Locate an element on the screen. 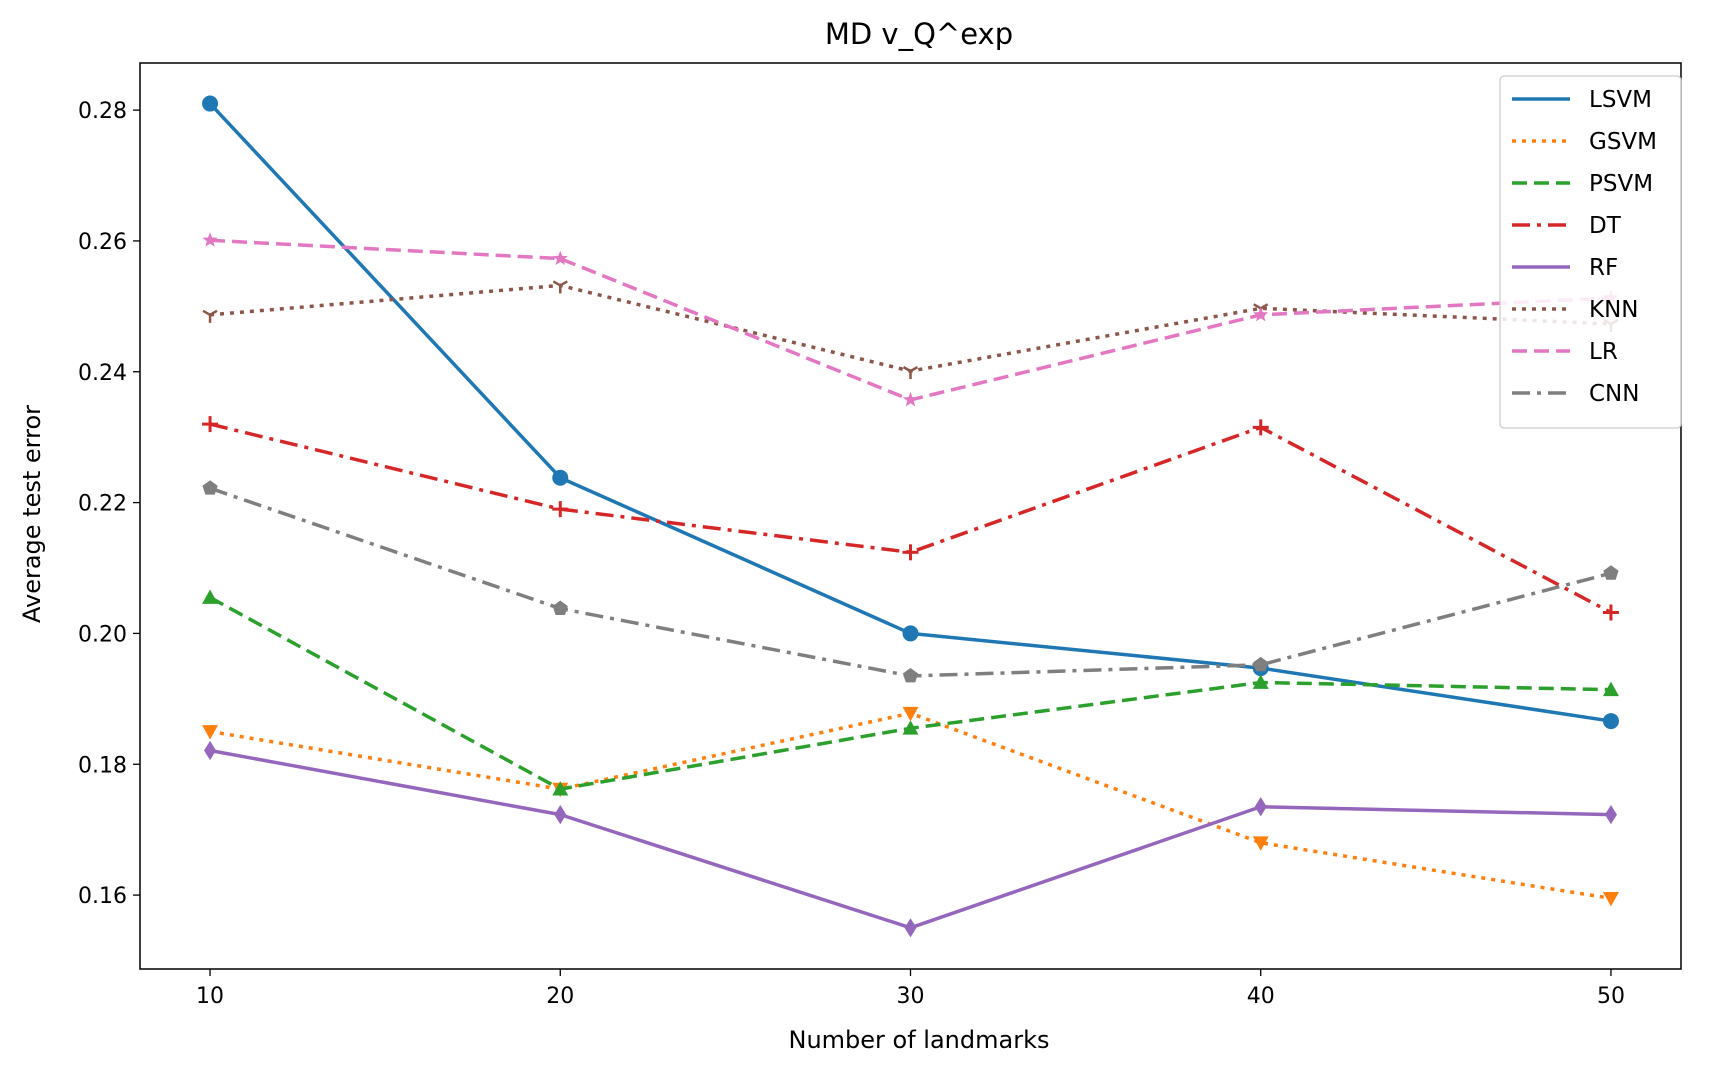 Image resolution: width=1710 pixels, height=1074 pixels. y-tick-label: 0.20 is located at coordinates (102, 634).